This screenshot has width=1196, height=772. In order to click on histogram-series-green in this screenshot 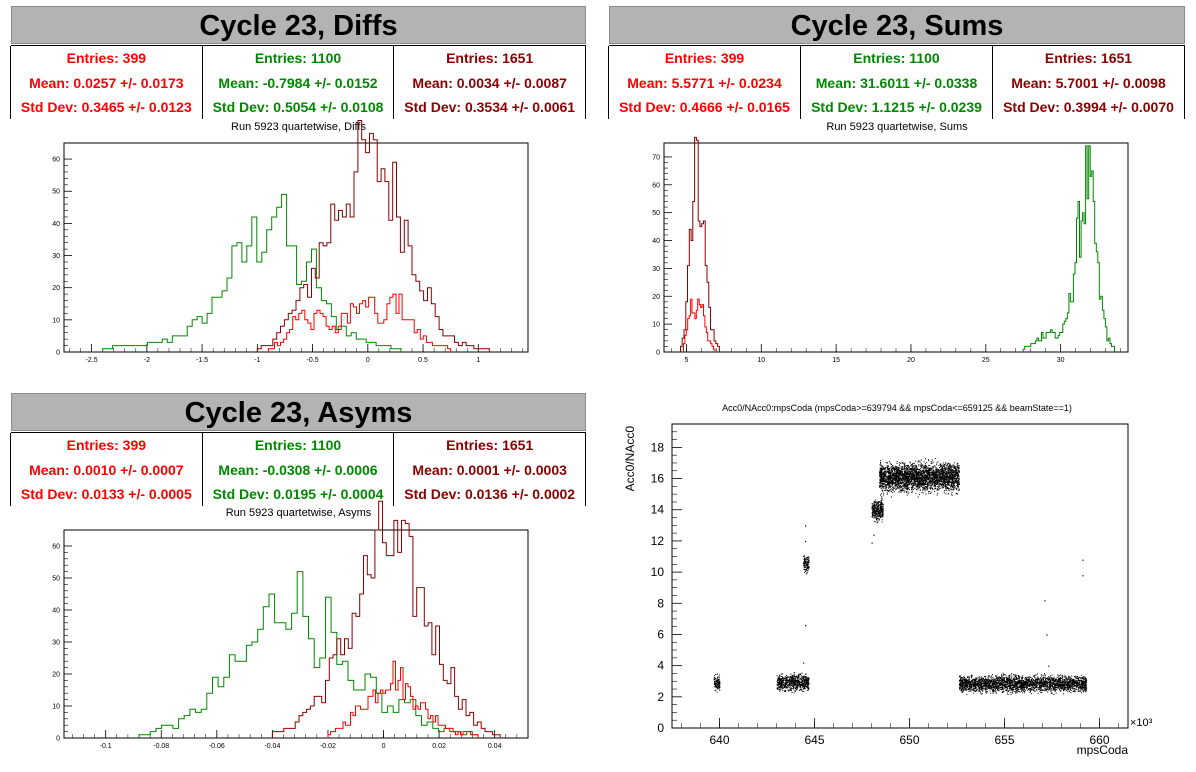, I will do `click(1069, 249)`.